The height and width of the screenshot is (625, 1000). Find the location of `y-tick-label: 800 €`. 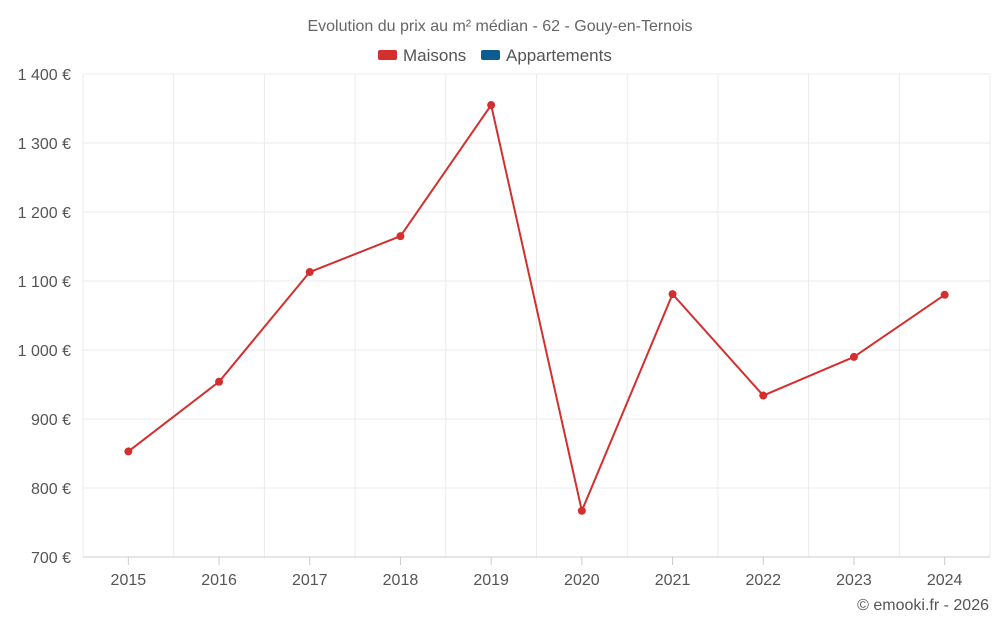

y-tick-label: 800 € is located at coordinates (51, 489).